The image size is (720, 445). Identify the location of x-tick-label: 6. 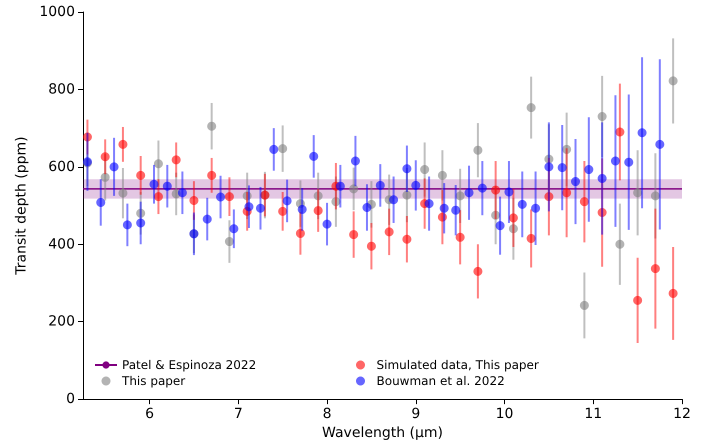
(149, 414).